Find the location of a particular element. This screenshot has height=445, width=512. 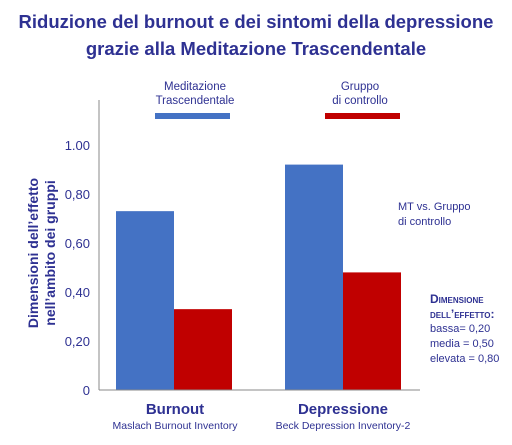

chart-subtitle: grazie alla Meditazione Trascendentale is located at coordinates (256, 48).